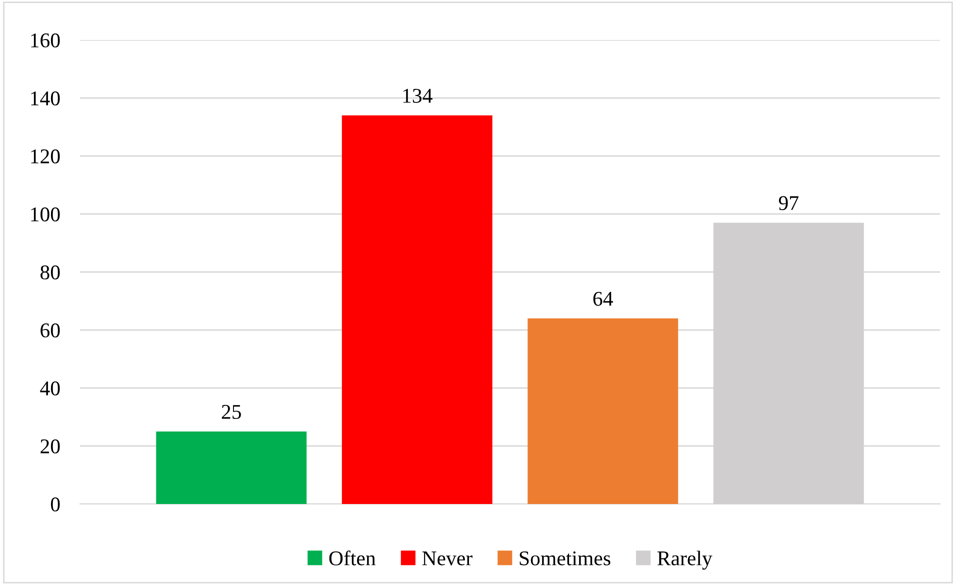 Image resolution: width=956 pixels, height=585 pixels. Describe the element at coordinates (231, 411) in the screenshot. I see `data-label: 25` at that location.